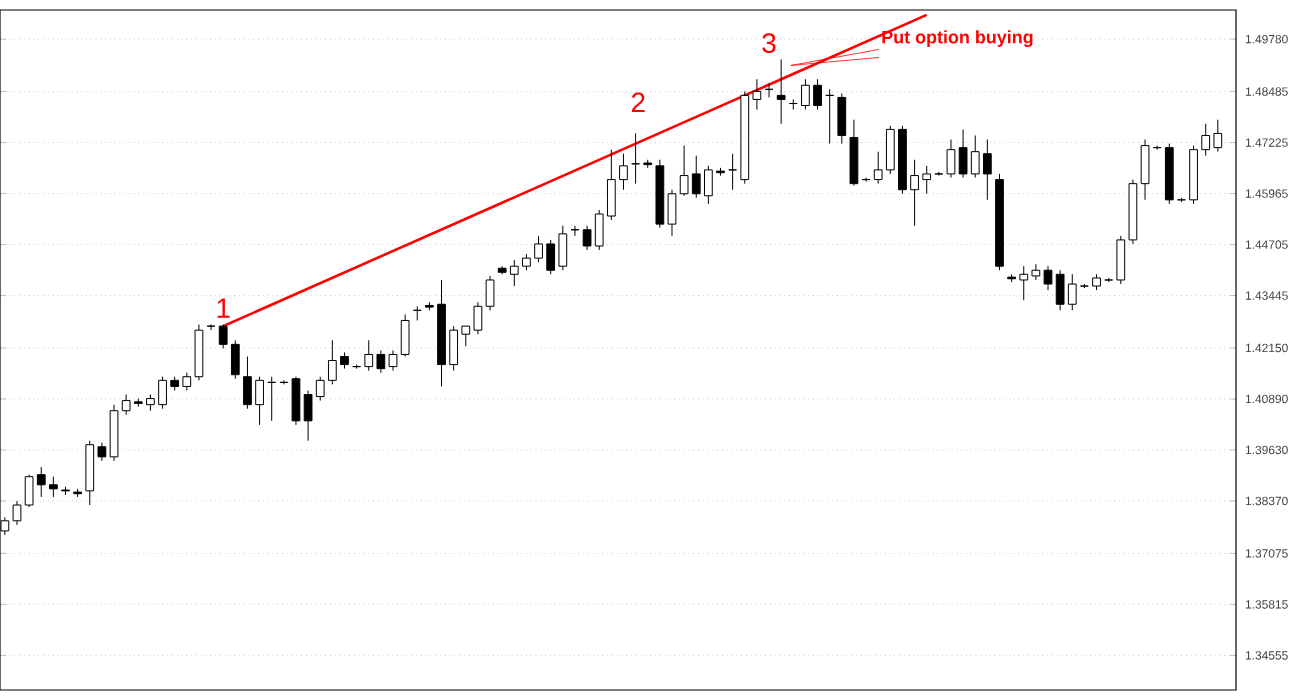 The image size is (1316, 698). I want to click on annotation: 3, so click(769, 43).